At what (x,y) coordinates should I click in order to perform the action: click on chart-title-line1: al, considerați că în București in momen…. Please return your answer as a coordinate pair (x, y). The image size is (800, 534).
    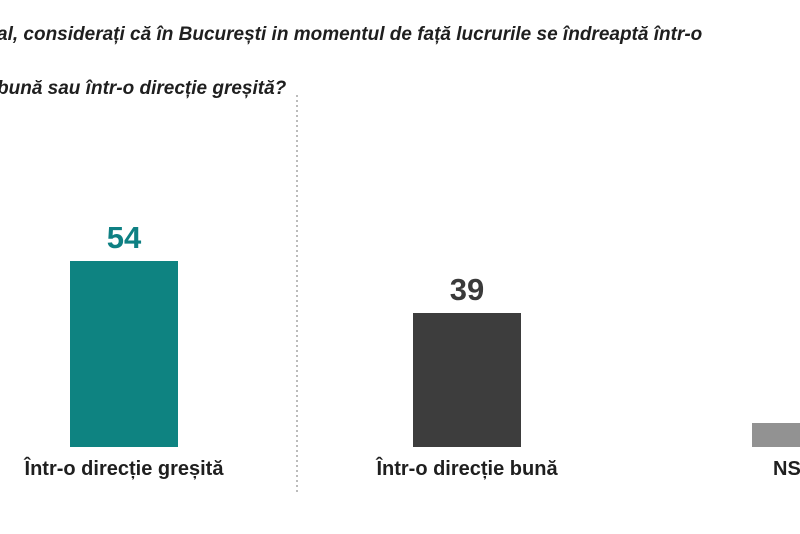
    Looking at the image, I should click on (351, 34).